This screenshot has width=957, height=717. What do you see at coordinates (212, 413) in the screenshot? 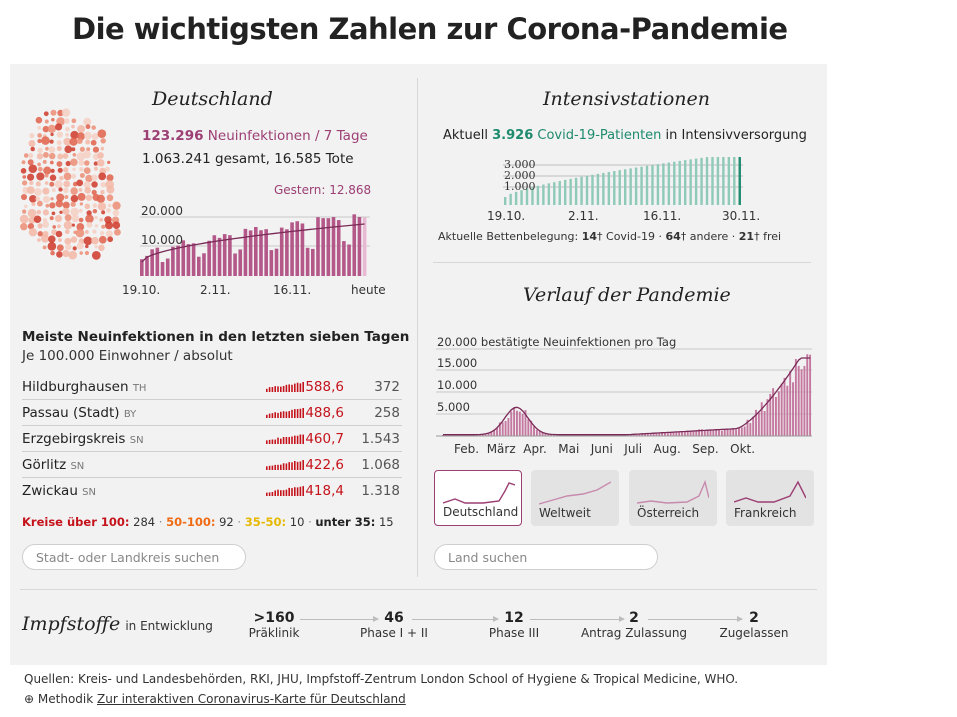
I see `district-row: Passau (Stadt) BY 488,6 258` at bounding box center [212, 413].